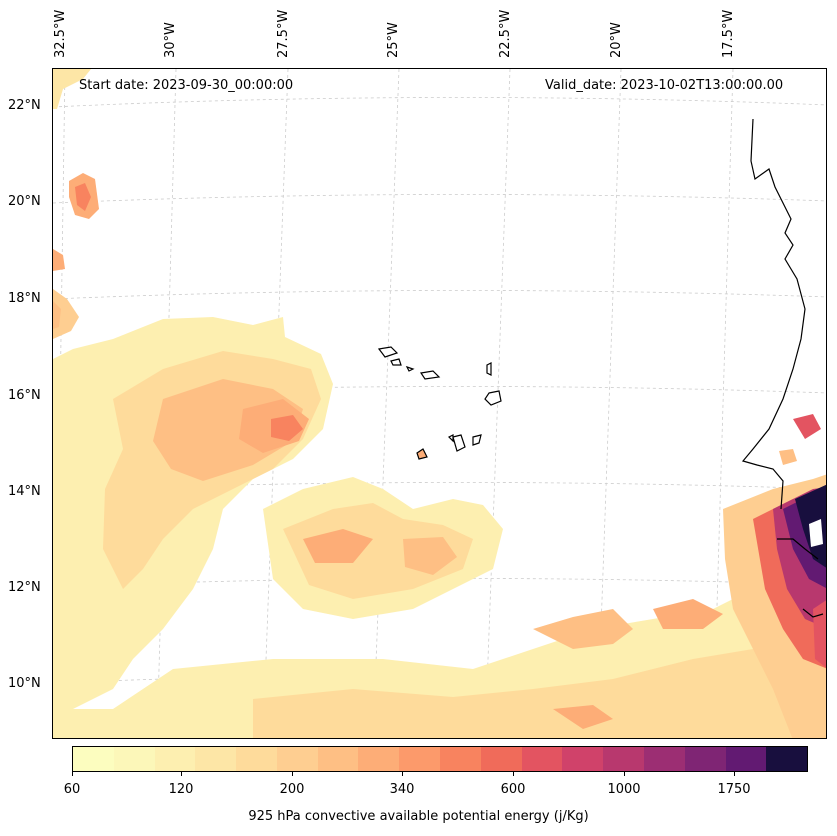  Describe the element at coordinates (664, 85) in the screenshot. I see `valid-date-text: Valid_date: 2023-10-02T13:00:00.00` at that location.